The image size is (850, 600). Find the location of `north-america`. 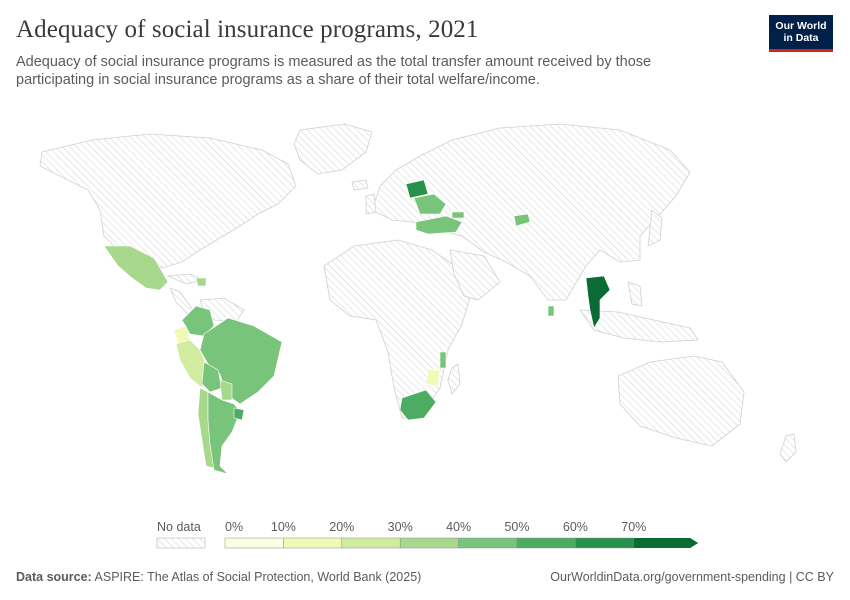

north-america is located at coordinates (168, 201).